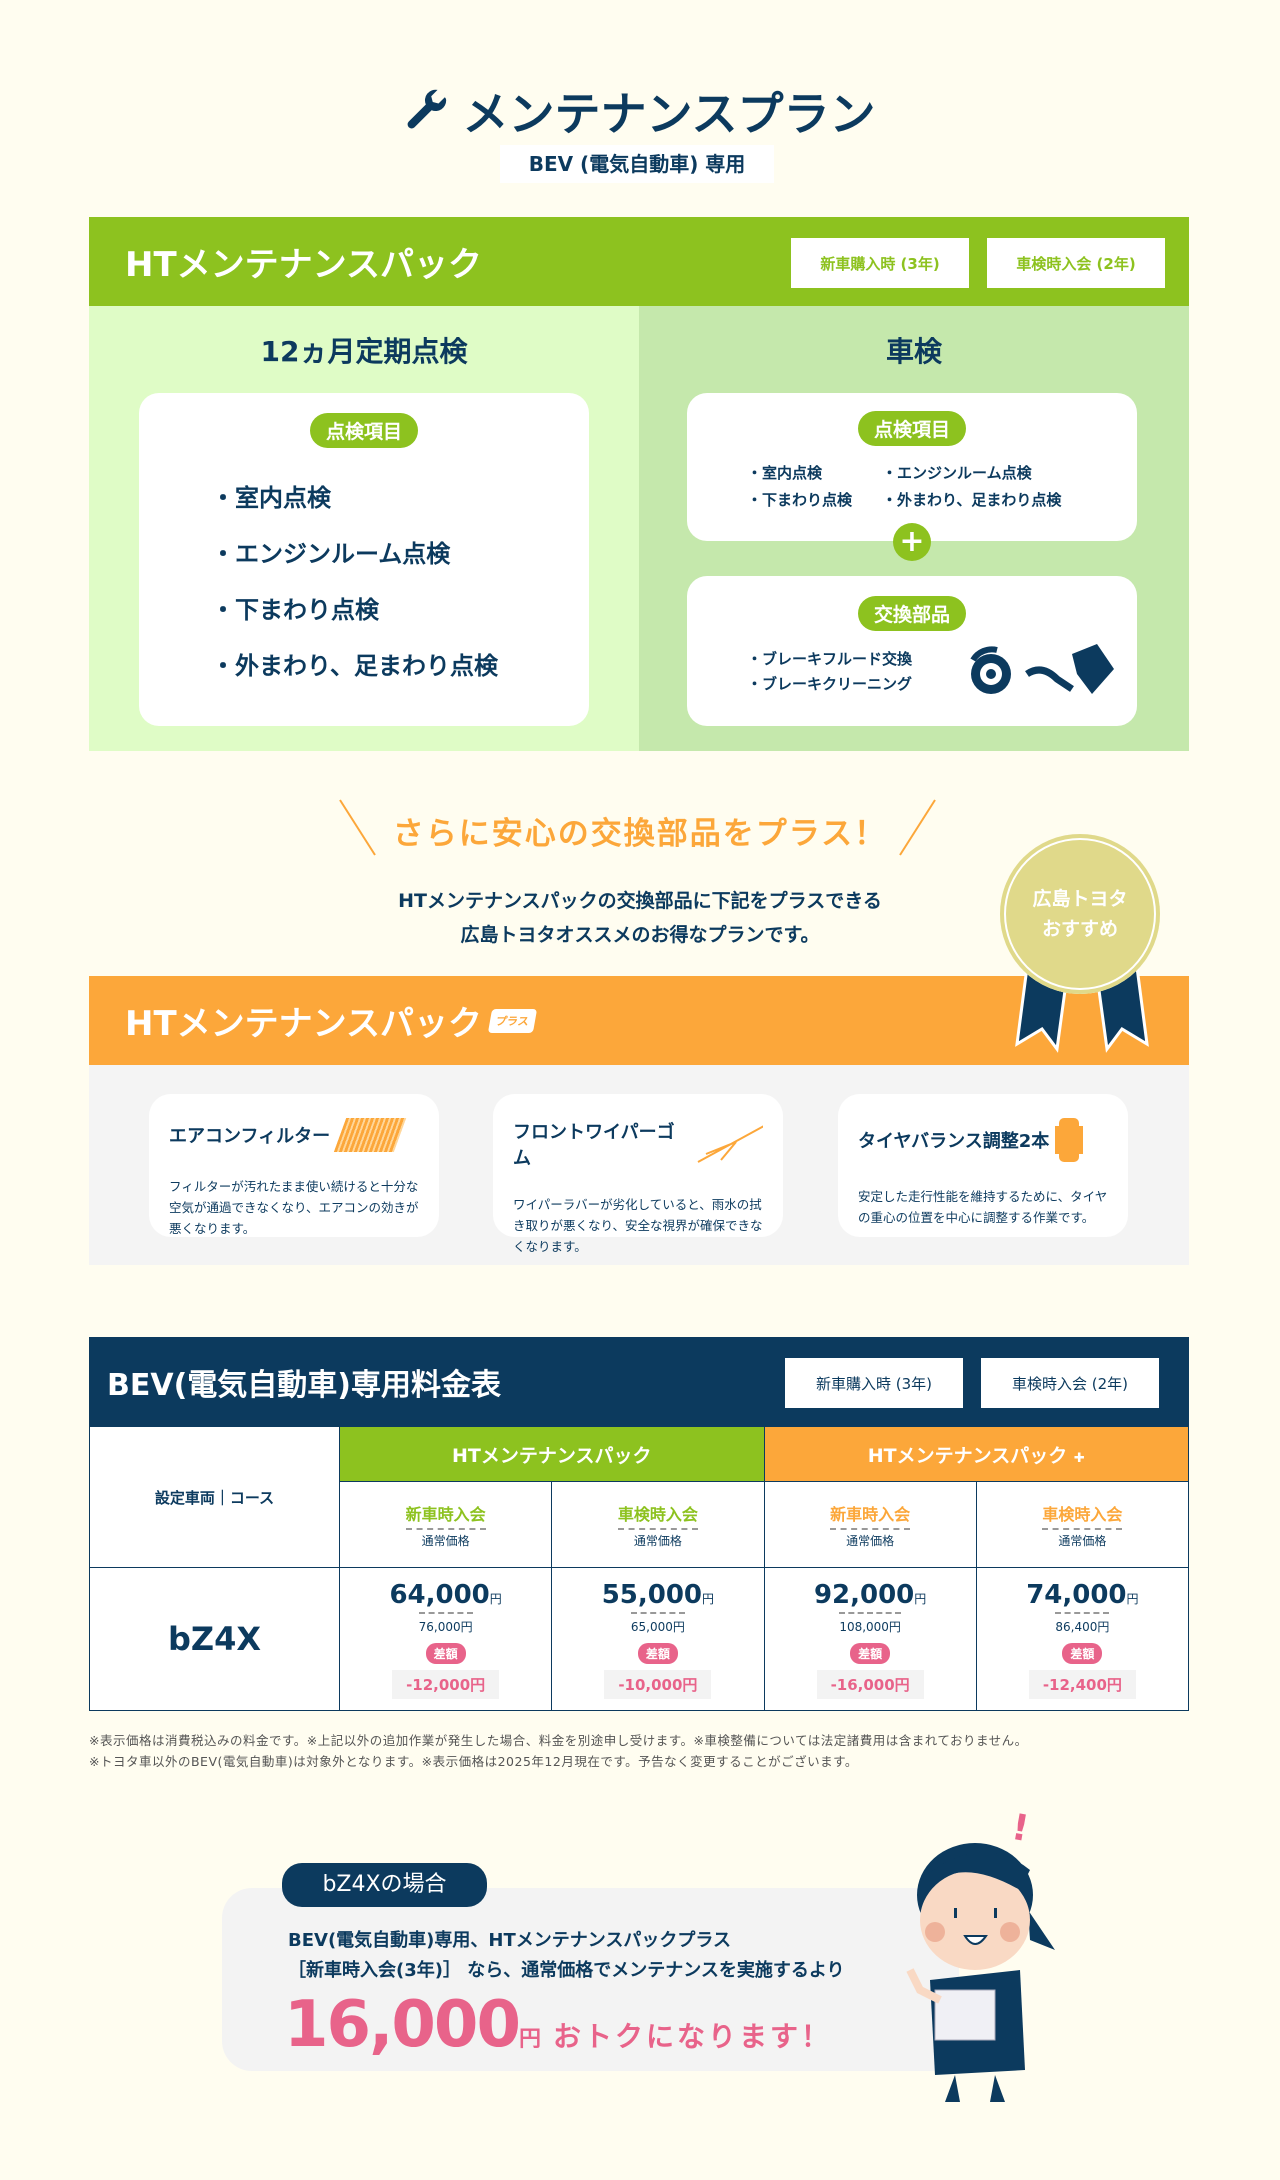 This screenshot has width=1280, height=2180. I want to click on price-cell: 74,000円 86,400円 差額 -12,400円, so click(1082, 1639).